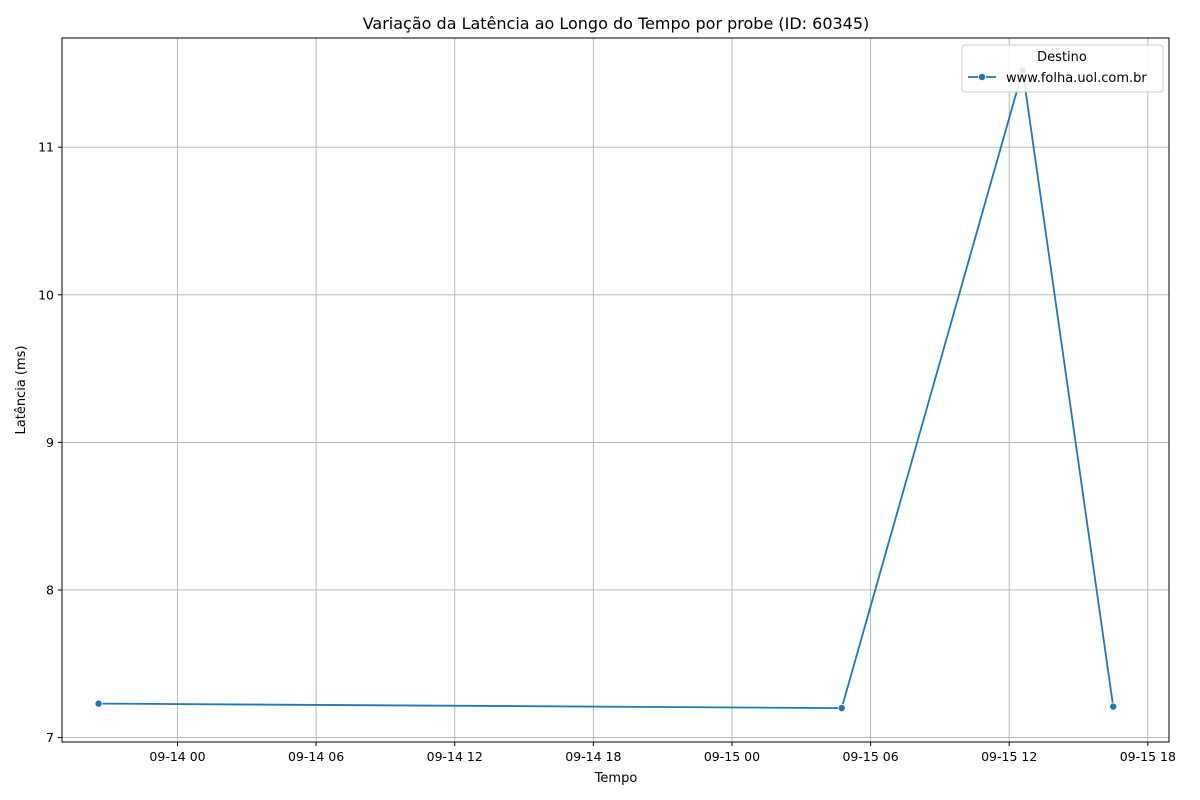 The height and width of the screenshot is (800, 1200). Describe the element at coordinates (732, 756) in the screenshot. I see `x-tick-label: 09-15 00` at that location.